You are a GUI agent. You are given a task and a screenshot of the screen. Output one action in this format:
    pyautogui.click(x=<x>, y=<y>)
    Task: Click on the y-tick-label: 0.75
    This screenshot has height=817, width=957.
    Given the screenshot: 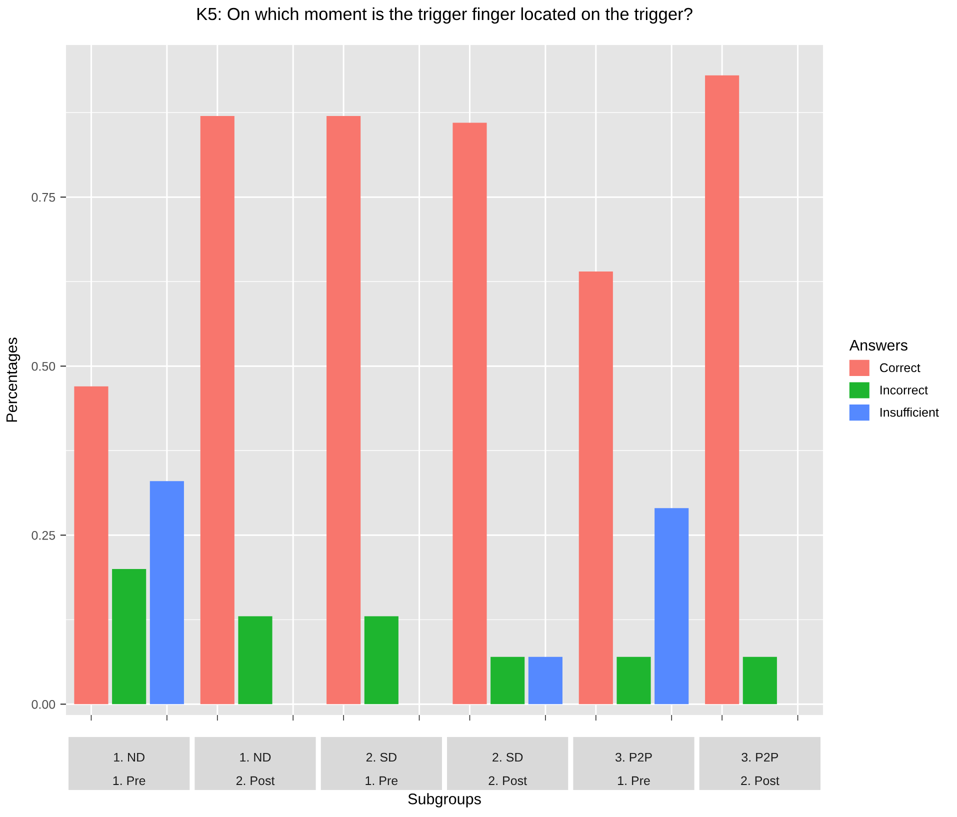 What is the action you would take?
    pyautogui.click(x=44, y=197)
    